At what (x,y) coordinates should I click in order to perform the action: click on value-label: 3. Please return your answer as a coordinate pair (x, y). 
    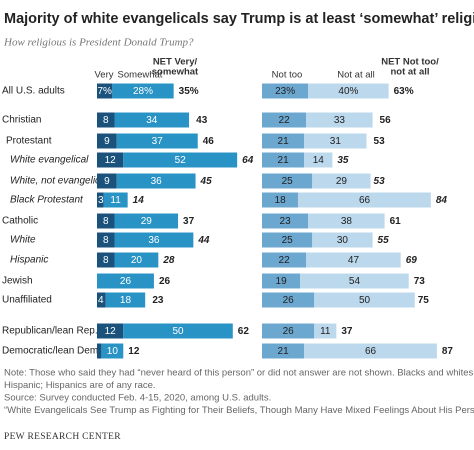
    Looking at the image, I should click on (101, 200).